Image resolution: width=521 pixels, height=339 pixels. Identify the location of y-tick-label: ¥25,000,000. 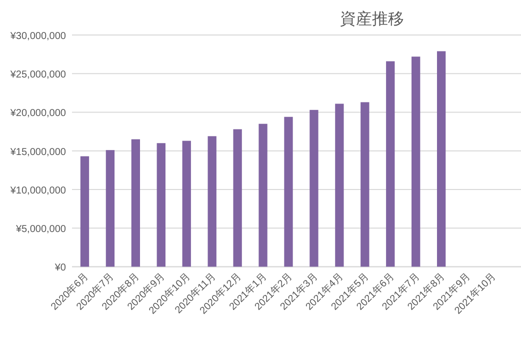
(37, 75).